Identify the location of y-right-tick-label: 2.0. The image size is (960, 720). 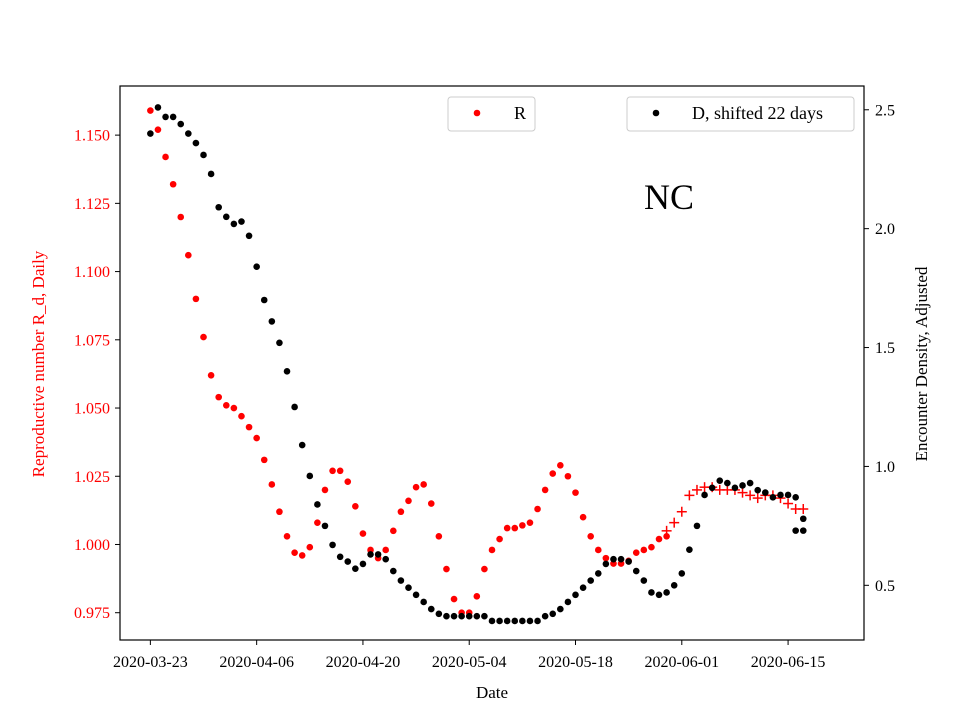
(885, 229).